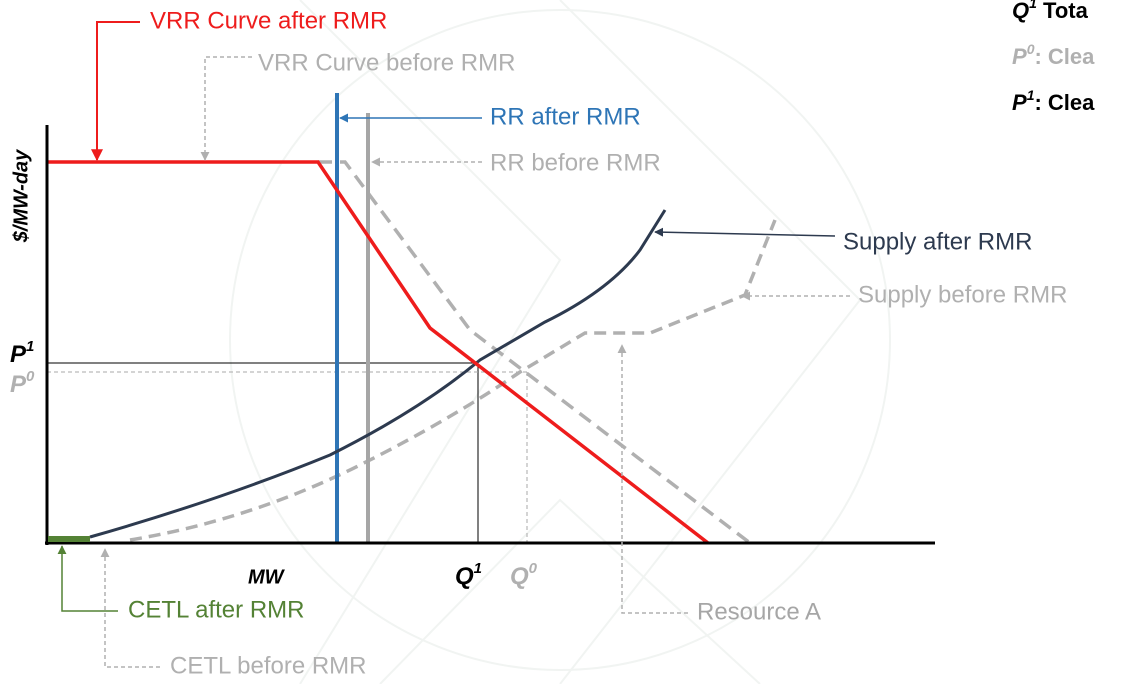 This screenshot has width=1139, height=684. Describe the element at coordinates (565, 116) in the screenshot. I see `label: RR after RMR` at that location.